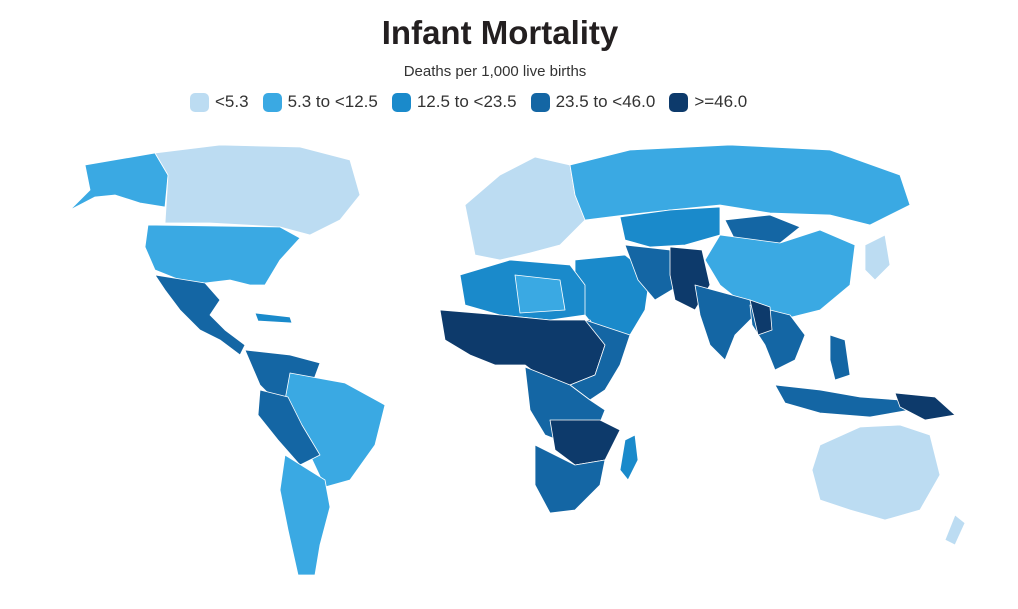 This screenshot has height=609, width=1018. I want to click on legend-item-5: >=46.0, so click(708, 102).